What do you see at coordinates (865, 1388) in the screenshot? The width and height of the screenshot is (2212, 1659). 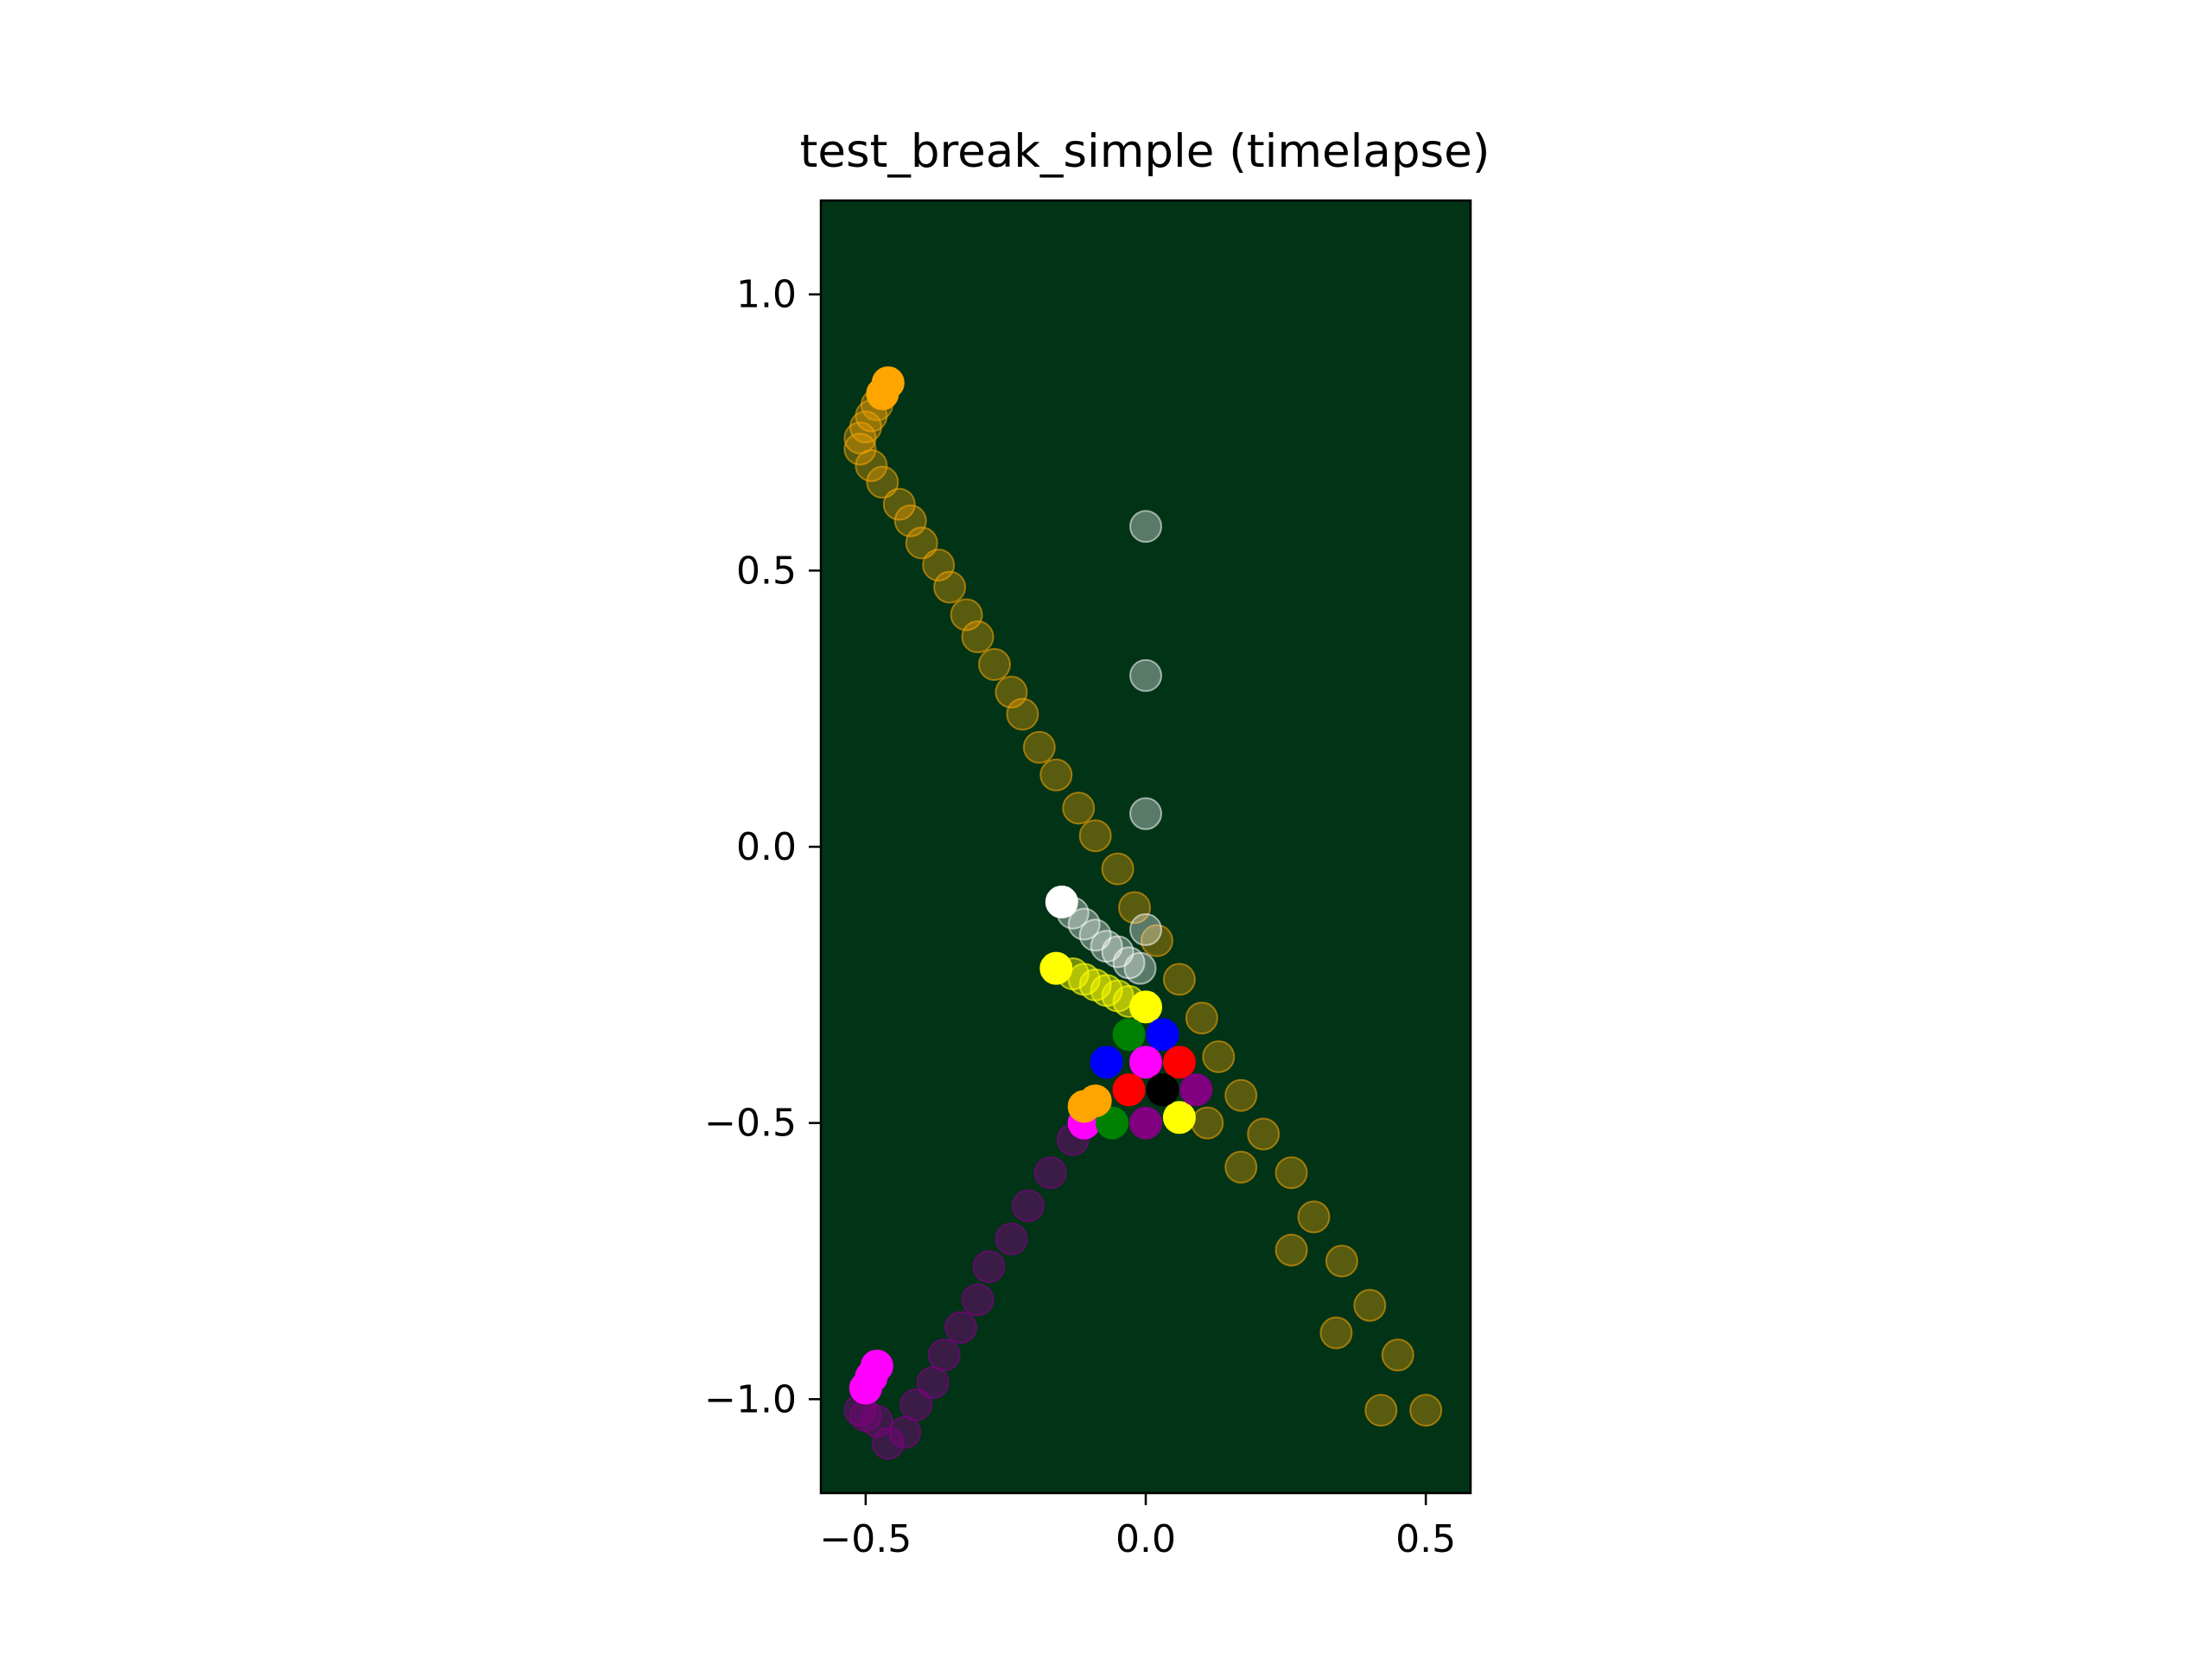 I see `data-point-s4-p2` at bounding box center [865, 1388].